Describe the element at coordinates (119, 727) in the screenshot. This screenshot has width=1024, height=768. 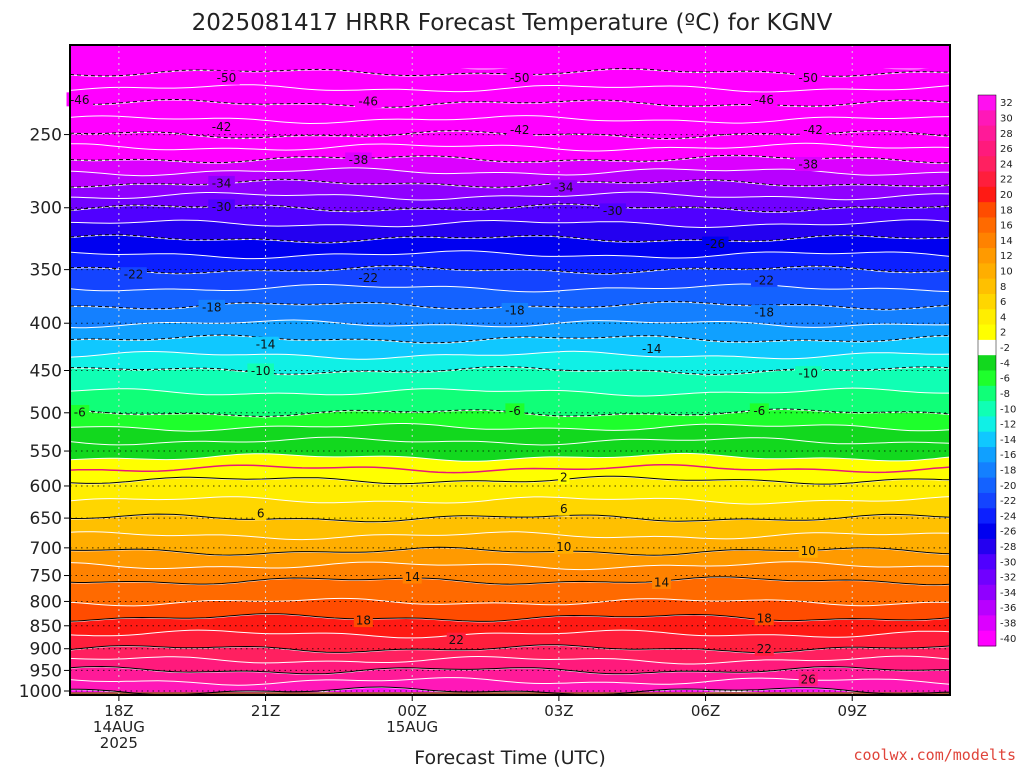
I see `time-tick-label: 14AUG` at that location.